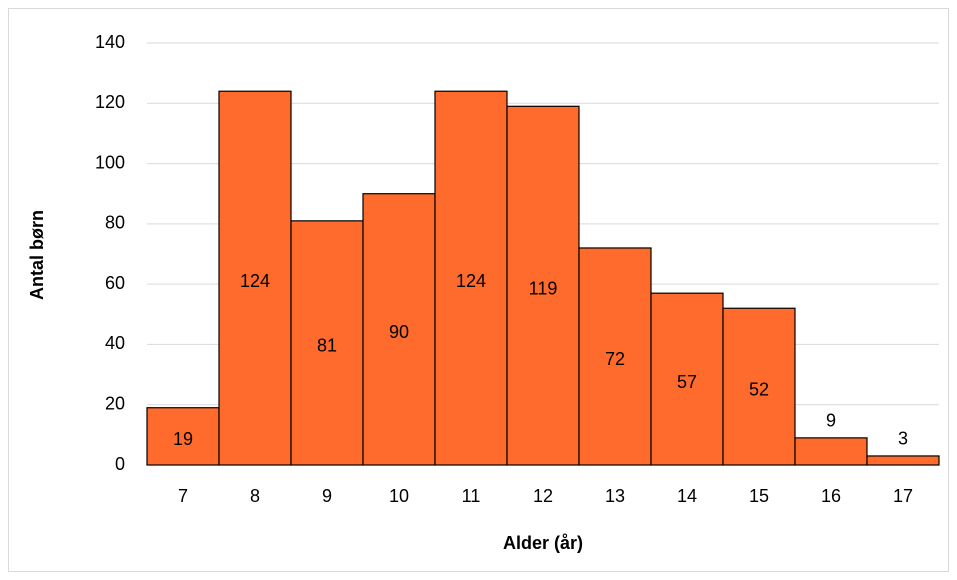 Image resolution: width=957 pixels, height=580 pixels. I want to click on x-tick-label: 7, so click(183, 496).